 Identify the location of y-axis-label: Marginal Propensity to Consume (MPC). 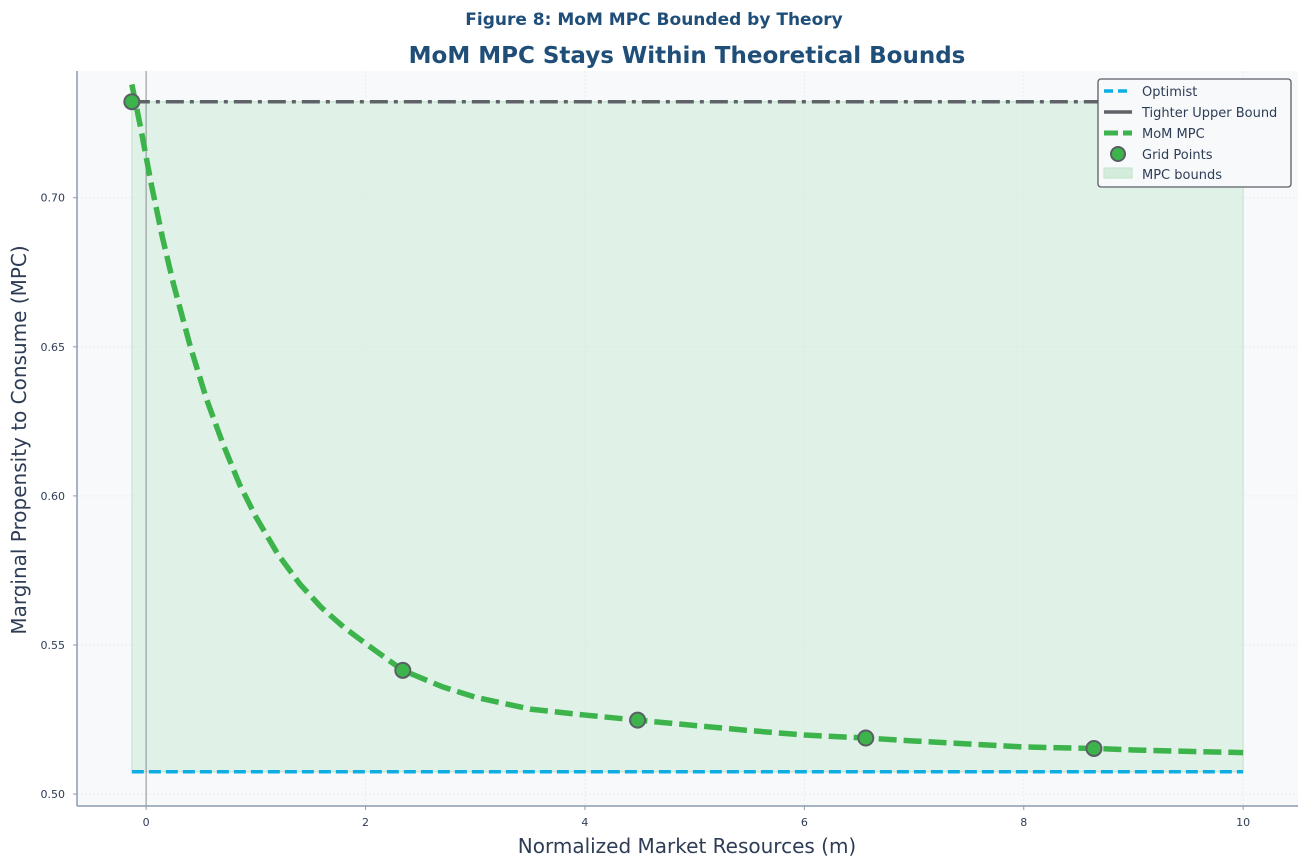
(19, 439).